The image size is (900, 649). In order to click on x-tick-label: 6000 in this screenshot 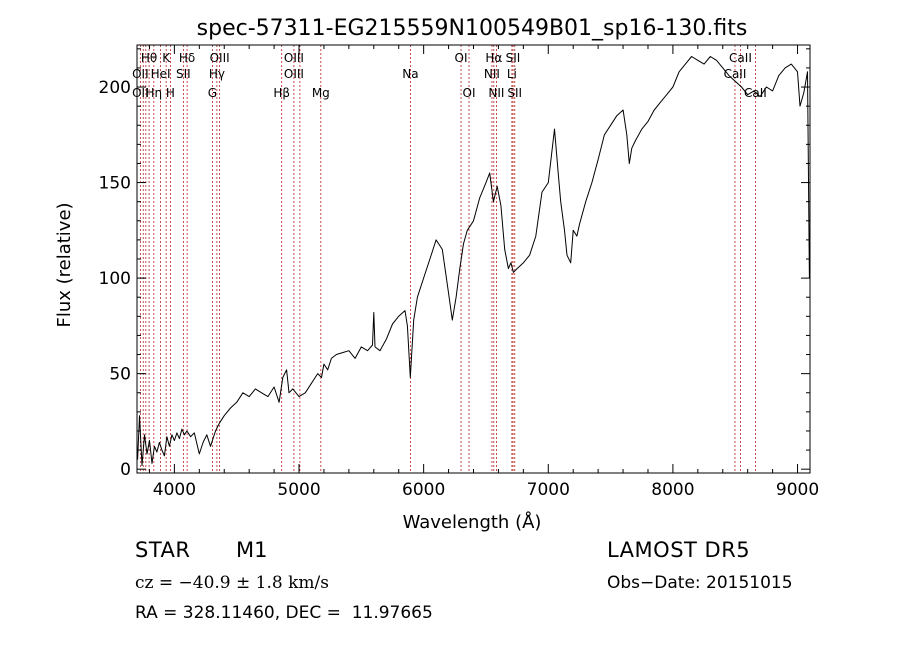, I will do `click(423, 490)`.